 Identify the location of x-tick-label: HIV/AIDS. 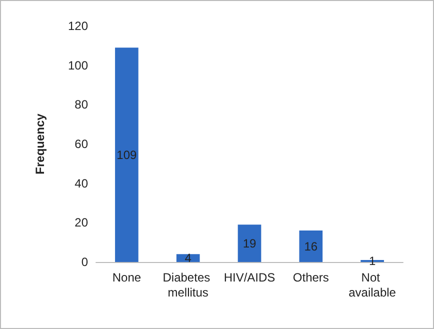
(250, 277).